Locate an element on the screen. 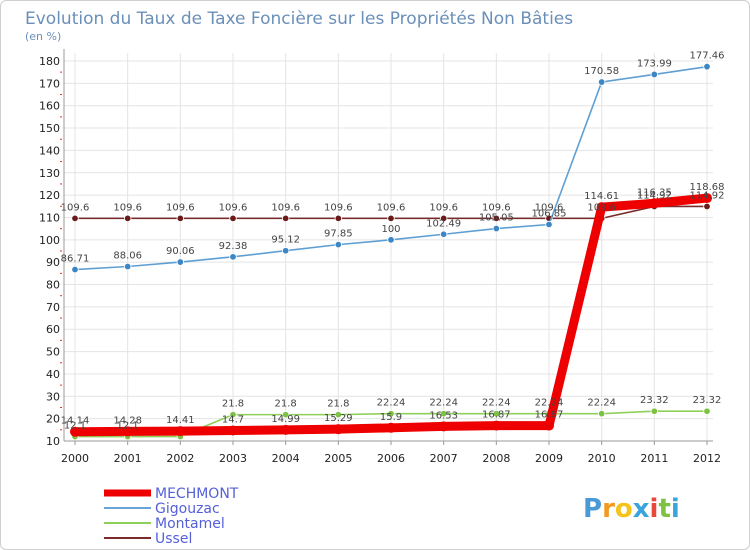 This screenshot has width=750, height=550. data-label-mechmont: 14.41 is located at coordinates (180, 420).